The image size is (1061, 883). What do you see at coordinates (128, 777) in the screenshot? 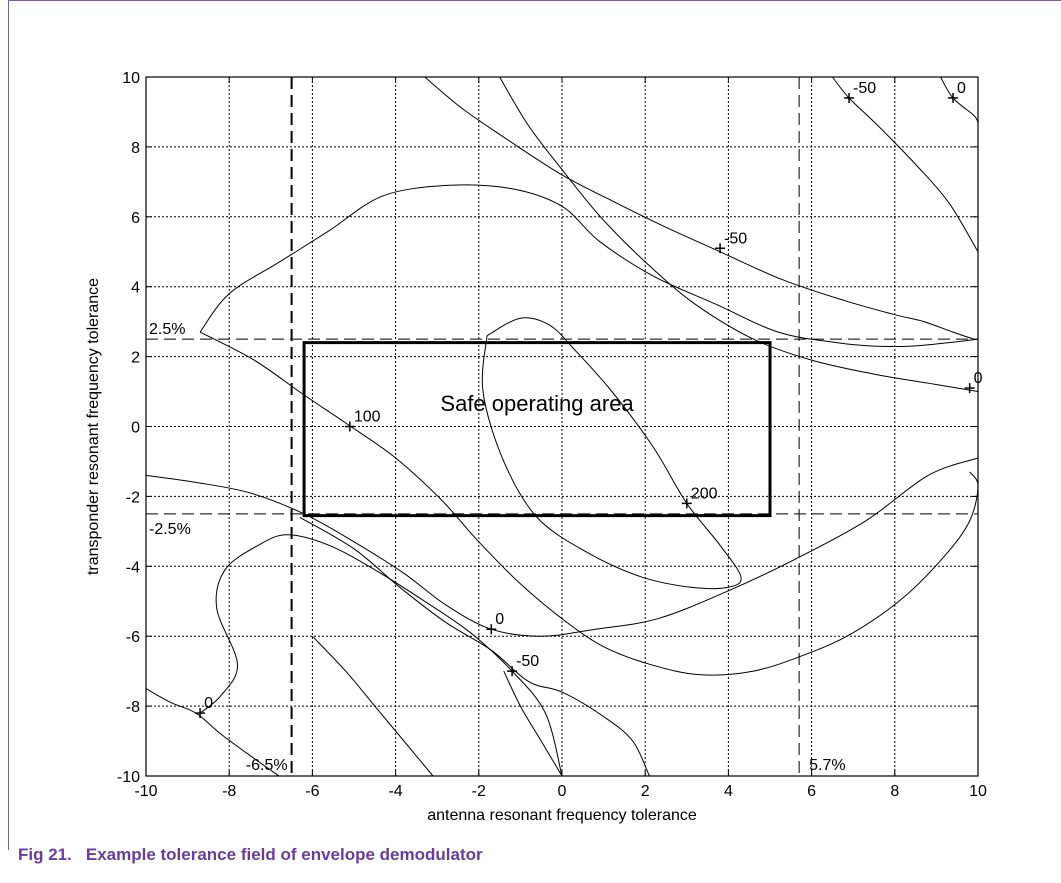
I see `y-tick-label: -10` at bounding box center [128, 777].